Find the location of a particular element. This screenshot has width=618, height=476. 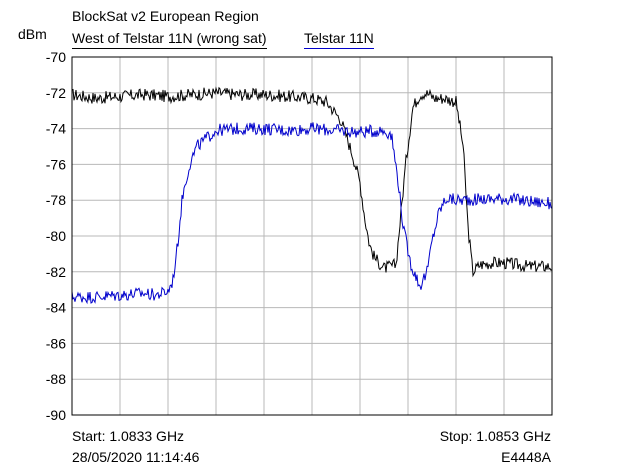

legend-swatch-west-of-telstar is located at coordinates (169, 48).